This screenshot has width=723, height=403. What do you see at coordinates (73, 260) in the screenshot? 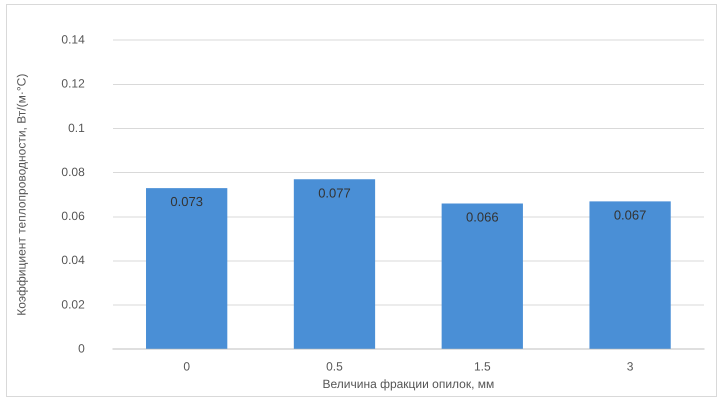
I see `y-tick-label: 0.04` at bounding box center [73, 260].